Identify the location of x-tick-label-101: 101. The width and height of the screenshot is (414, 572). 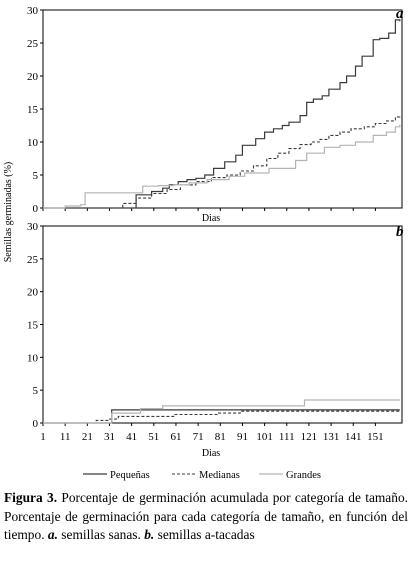
(264, 437).